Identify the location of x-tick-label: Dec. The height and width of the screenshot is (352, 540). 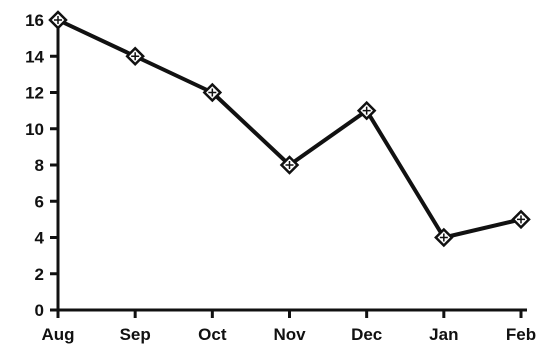
(366, 334).